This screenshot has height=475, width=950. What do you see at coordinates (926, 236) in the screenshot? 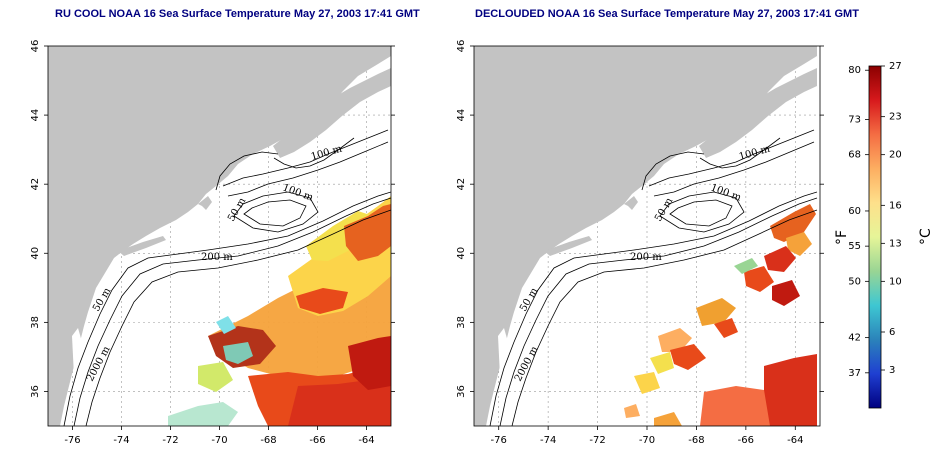
I see `celsius-unit-label: °C` at bounding box center [926, 236].